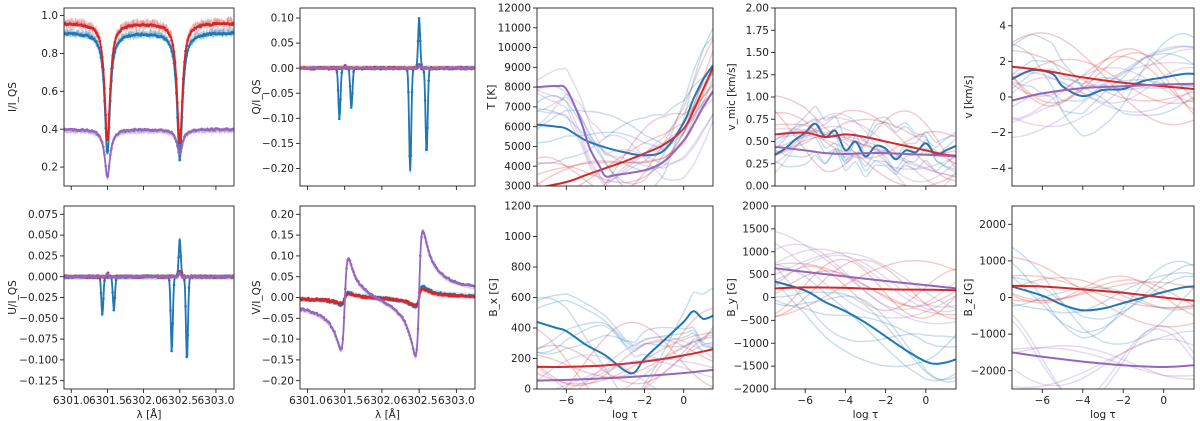 Image resolution: width=1200 pixels, height=421 pixels. I want to click on y-tick-label: 0.05, so click(282, 277).